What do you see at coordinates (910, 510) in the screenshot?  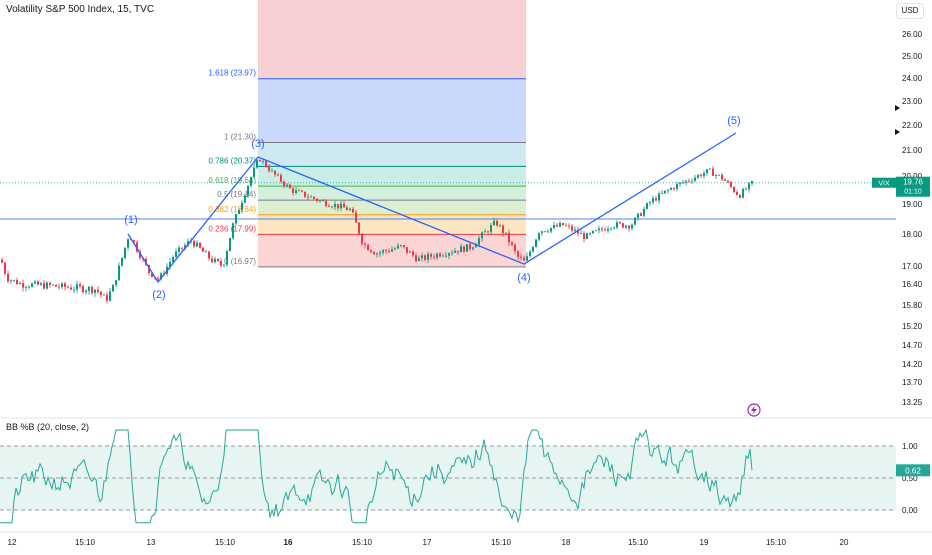 I see `indicator-tick-label: 0.00` at bounding box center [910, 510].